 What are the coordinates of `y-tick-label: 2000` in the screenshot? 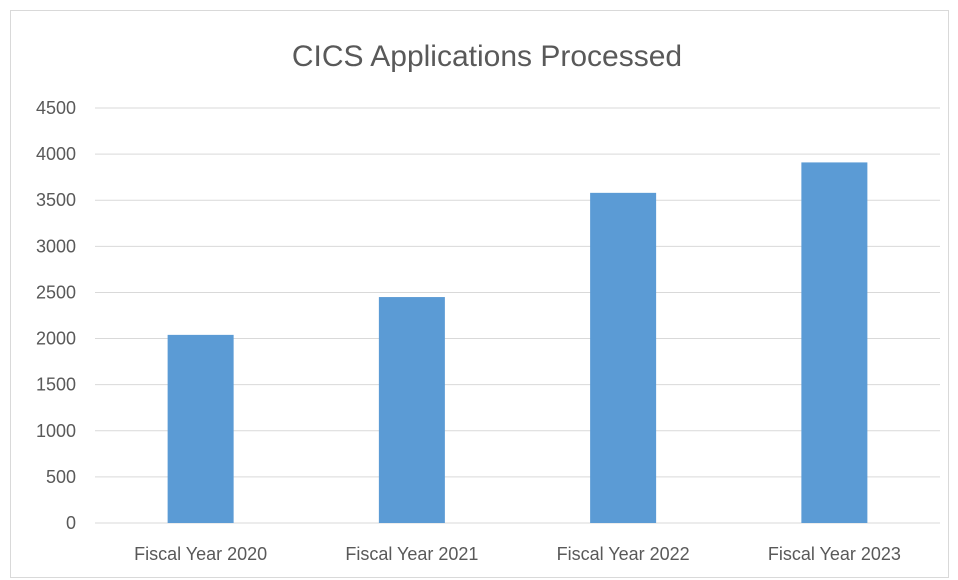 It's located at (56, 339).